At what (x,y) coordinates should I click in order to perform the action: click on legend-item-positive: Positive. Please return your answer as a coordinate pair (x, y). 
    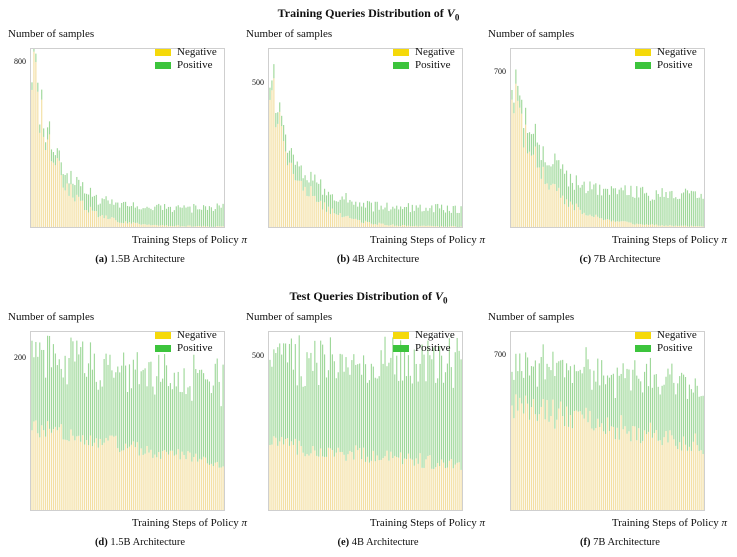
    Looking at the image, I should click on (186, 348).